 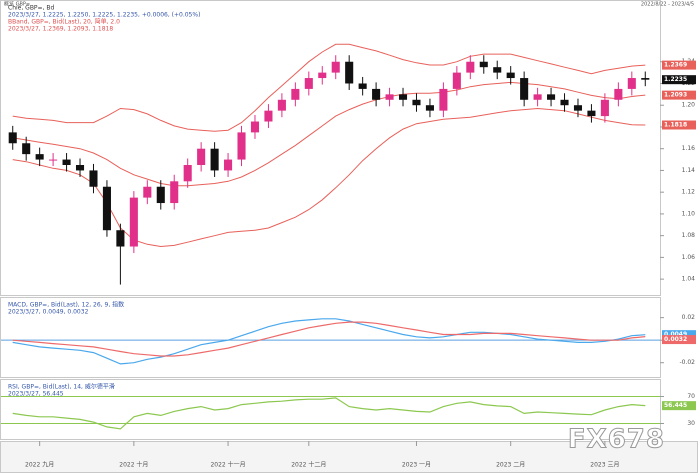 I want to click on info-line: Chiê, GBP=, Bd, so click(x=31, y=8).